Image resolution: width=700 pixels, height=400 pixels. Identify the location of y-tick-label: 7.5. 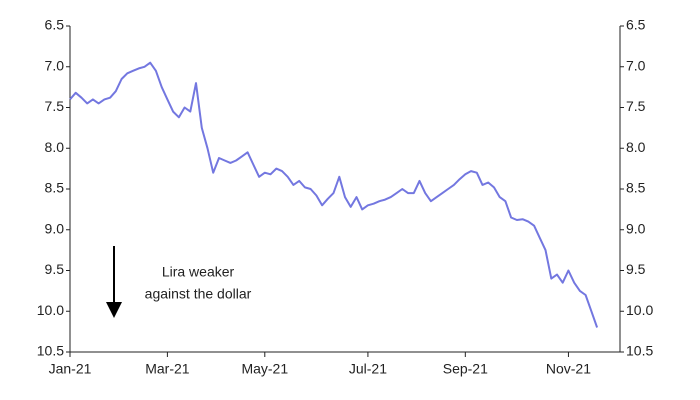
(55, 106).